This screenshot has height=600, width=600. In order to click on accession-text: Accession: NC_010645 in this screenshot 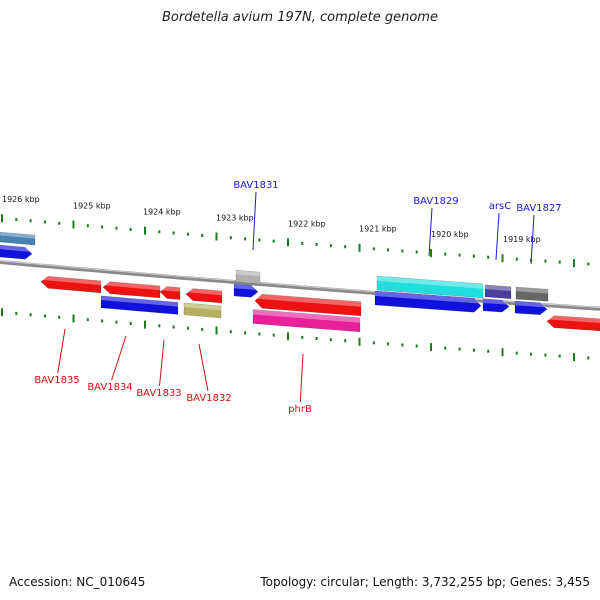, I will do `click(77, 582)`.